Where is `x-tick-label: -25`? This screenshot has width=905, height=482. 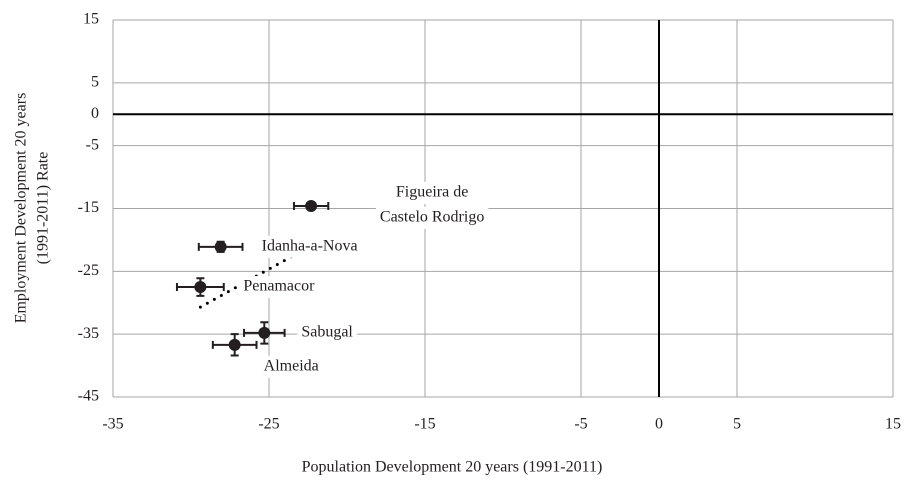
x-tick-label: -25 is located at coordinates (268, 424).